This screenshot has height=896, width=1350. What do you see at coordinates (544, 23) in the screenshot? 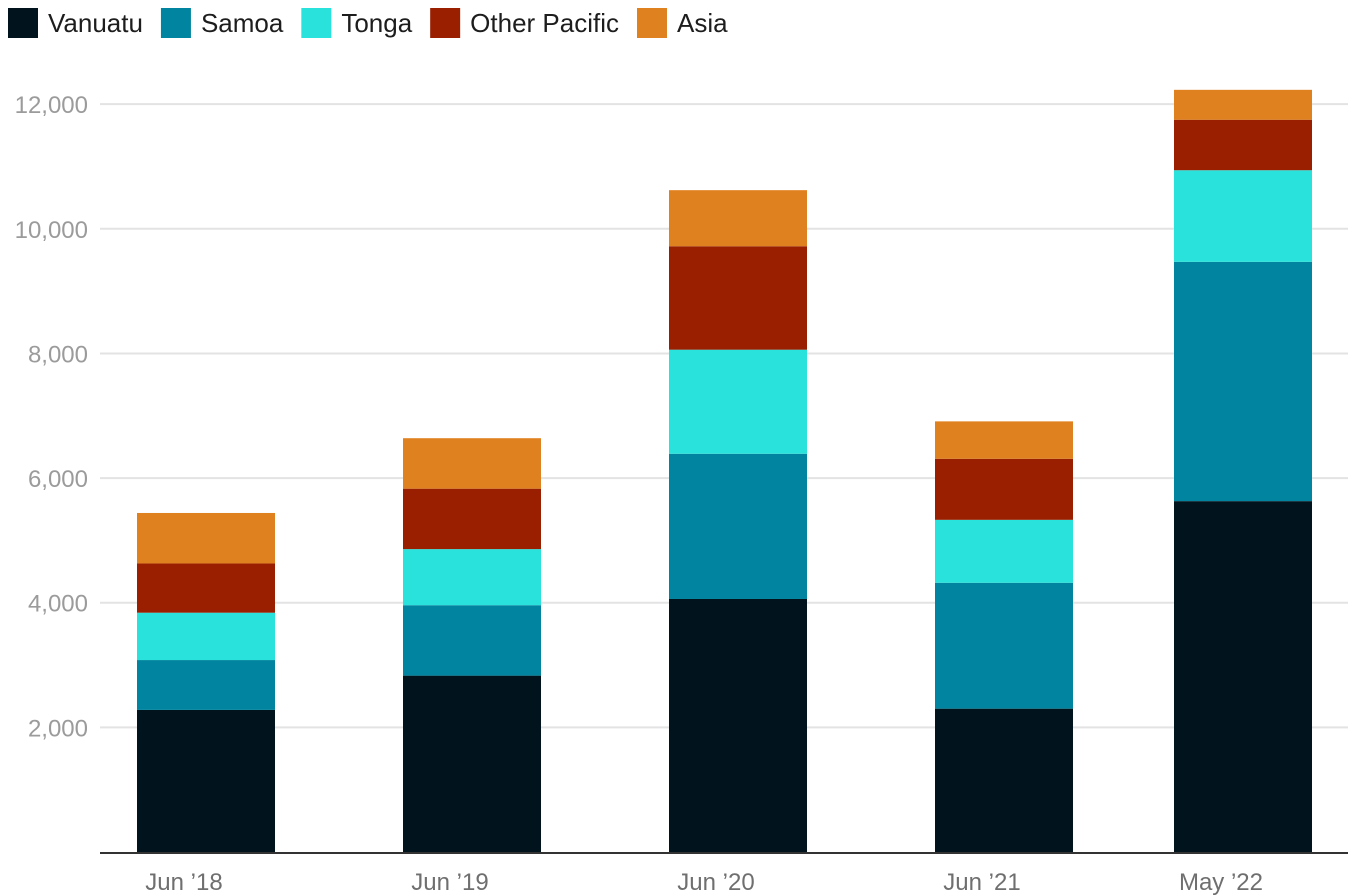
I see `legend-label: Other Pacific` at bounding box center [544, 23].